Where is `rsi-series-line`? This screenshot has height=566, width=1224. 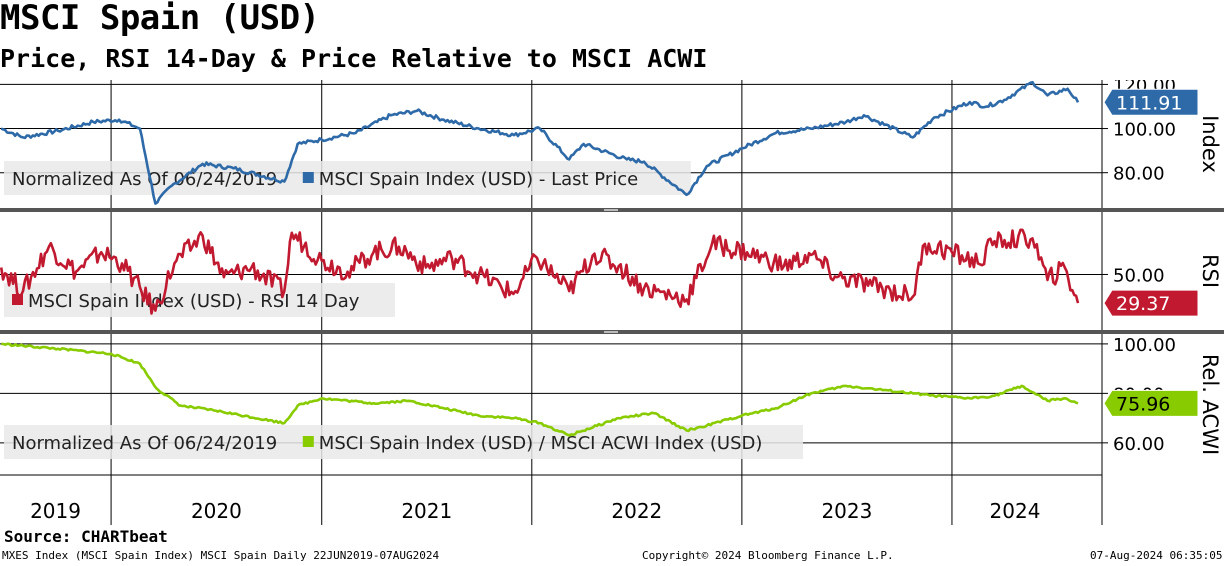 rsi-series-line is located at coordinates (540, 271).